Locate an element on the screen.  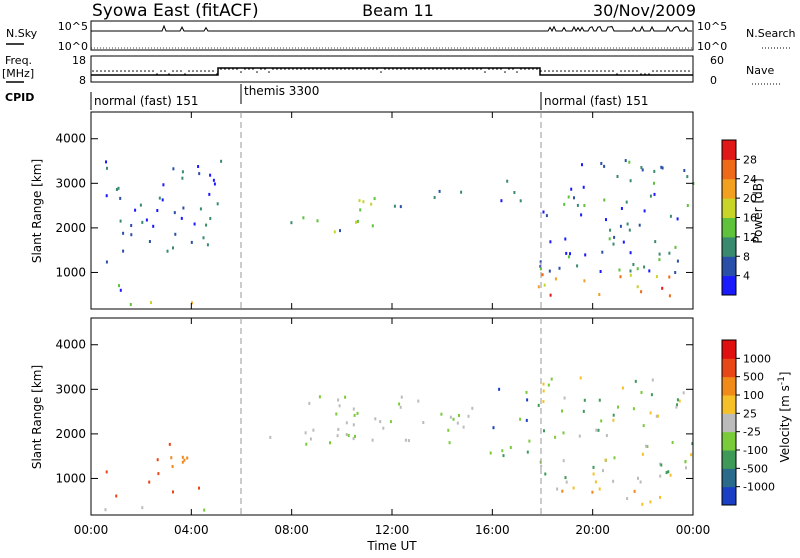
colorbar-tick-label: 1000 is located at coordinates (757, 358).